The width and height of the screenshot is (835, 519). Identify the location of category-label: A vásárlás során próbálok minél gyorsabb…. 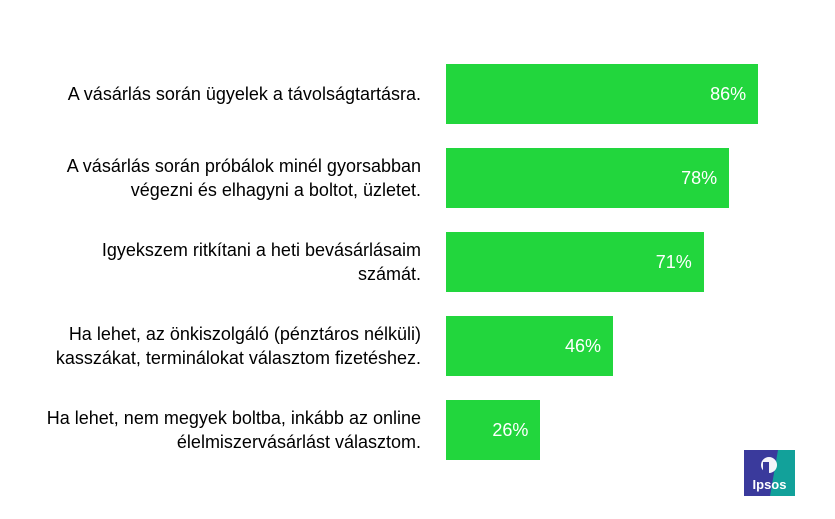
(243, 178).